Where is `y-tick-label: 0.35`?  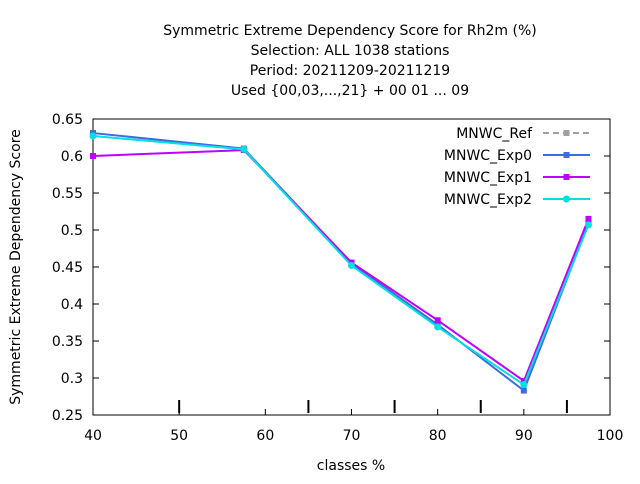
y-tick-label: 0.35 is located at coordinates (67, 342).